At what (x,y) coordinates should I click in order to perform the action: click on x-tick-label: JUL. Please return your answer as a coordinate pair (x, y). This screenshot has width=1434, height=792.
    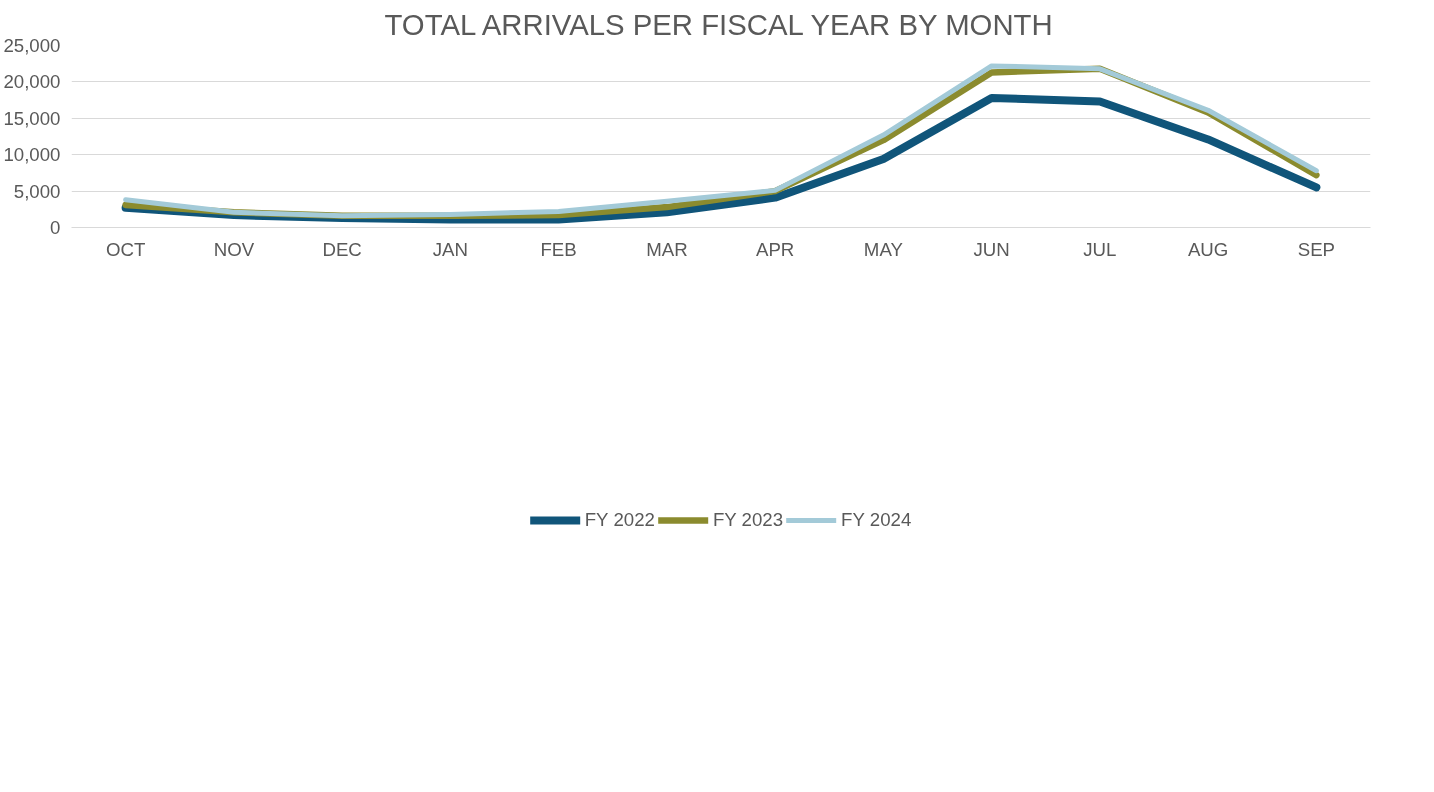
    Looking at the image, I should click on (1100, 249).